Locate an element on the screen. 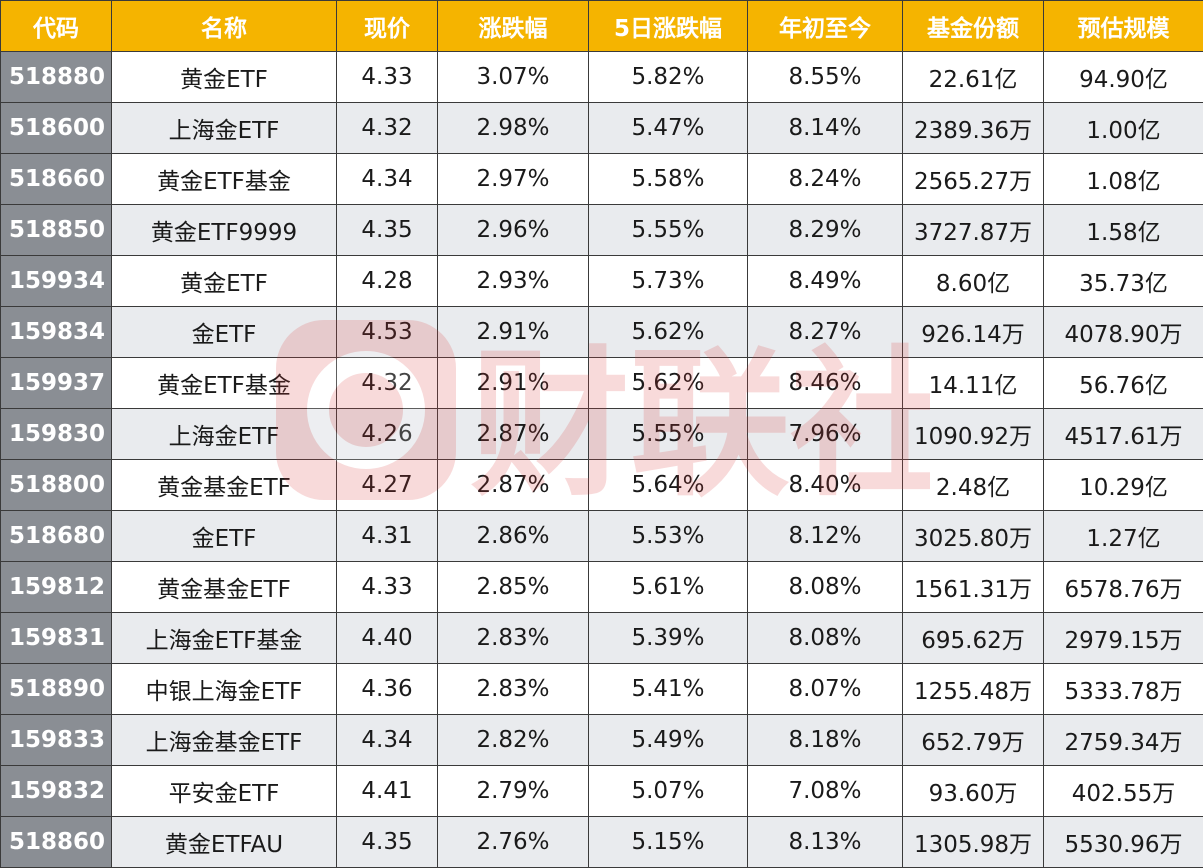 This screenshot has width=1203, height=868. cell-ytd: 7.08% is located at coordinates (825, 791).